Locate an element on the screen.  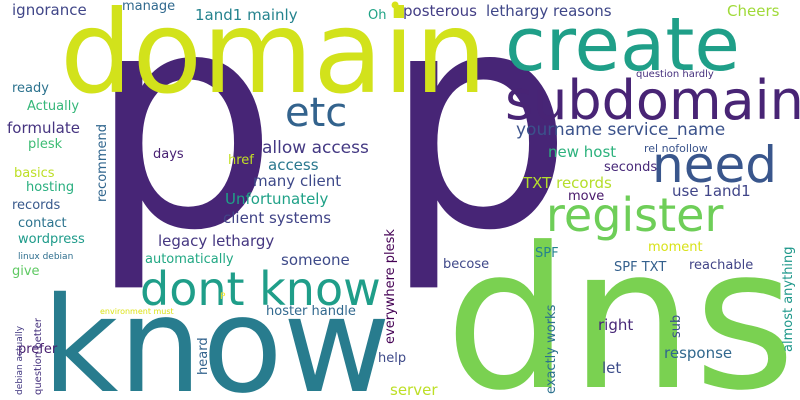
word-hoster-handle: hoster handle is located at coordinates (311, 311).